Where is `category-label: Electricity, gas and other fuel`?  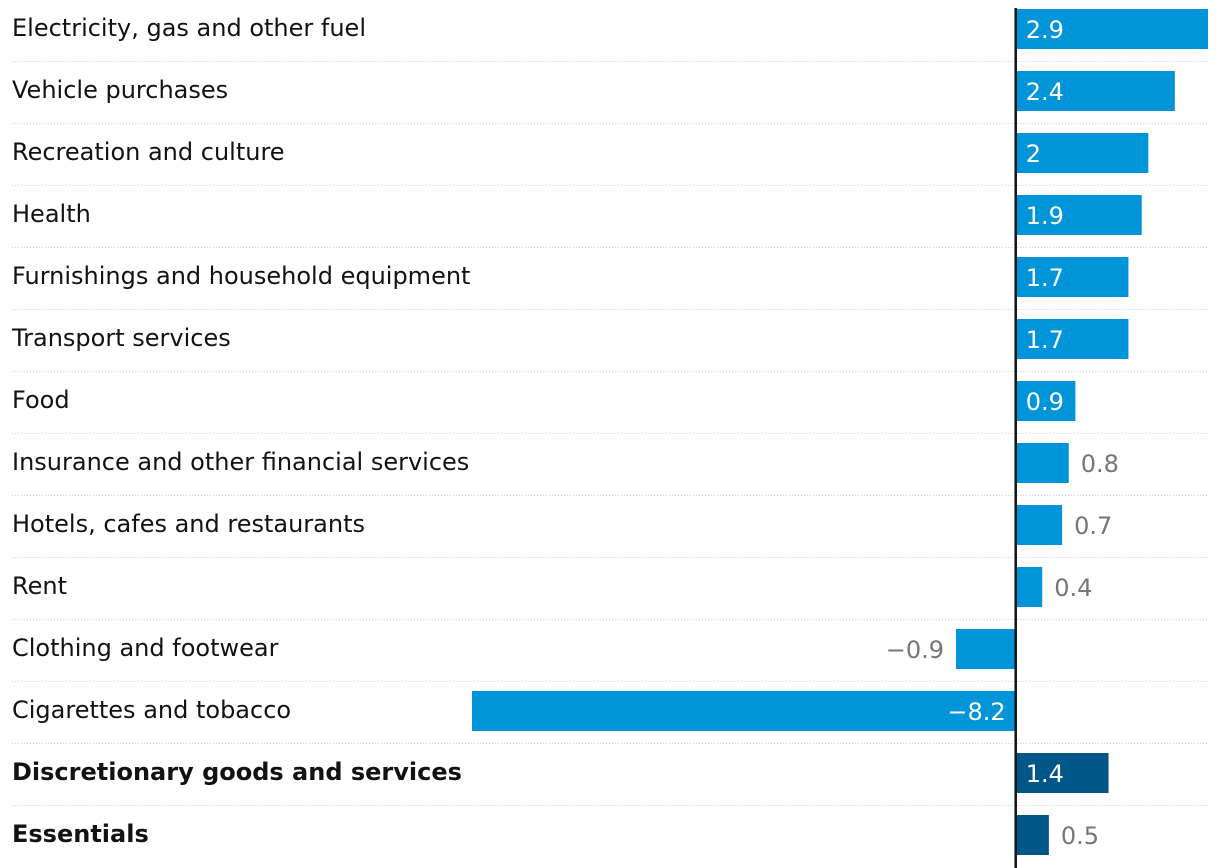
category-label: Electricity, gas and other fuel is located at coordinates (189, 28).